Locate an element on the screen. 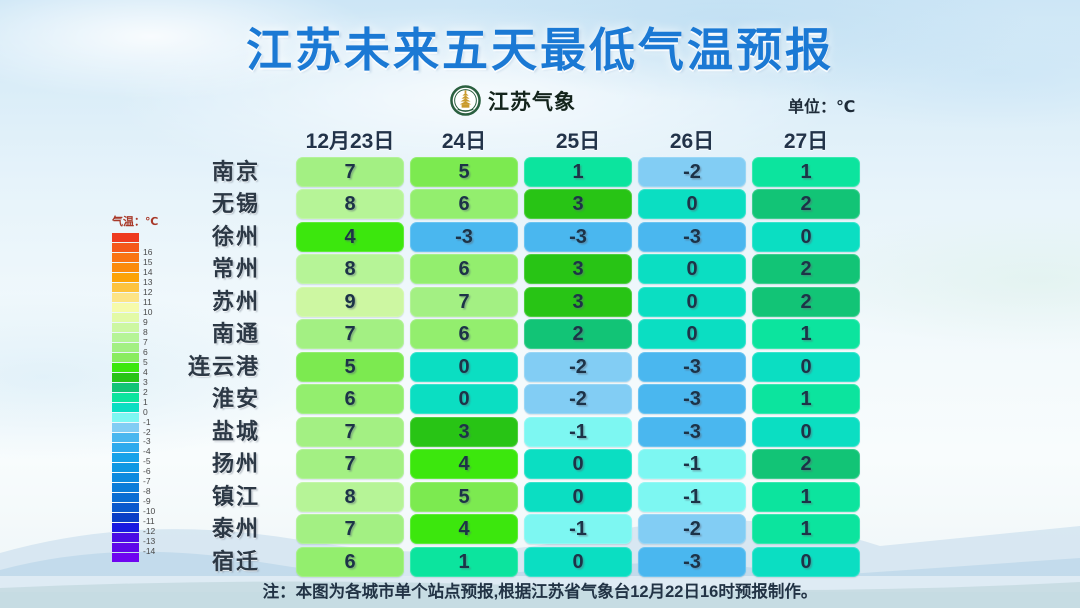 Image resolution: width=1080 pixels, height=608 pixels. legend-tick-label: -9 is located at coordinates (147, 501).